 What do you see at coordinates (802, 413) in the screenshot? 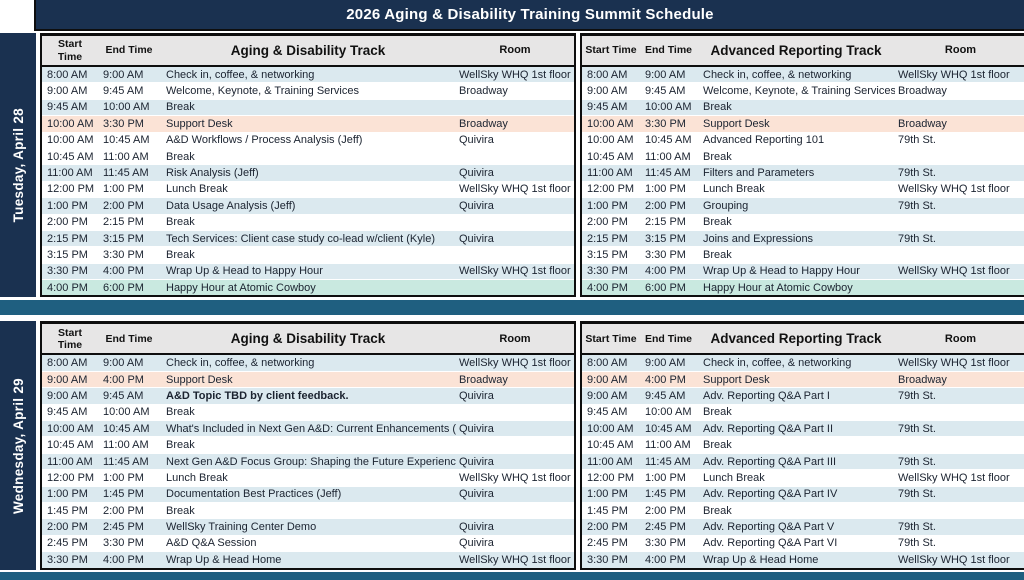
I see `table-row: 9:45 AM 10:00 AM Break` at bounding box center [802, 413].